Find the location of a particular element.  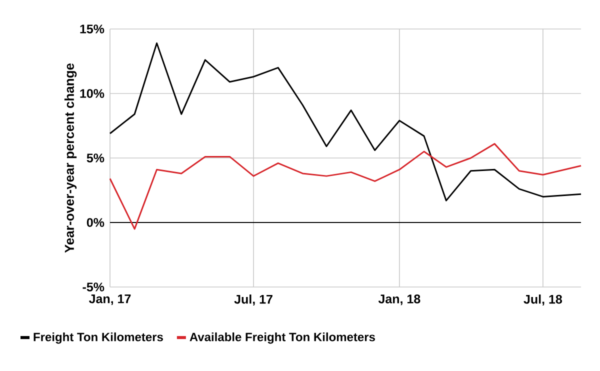

legend-label: Freight Ton Kilometers is located at coordinates (98, 338).